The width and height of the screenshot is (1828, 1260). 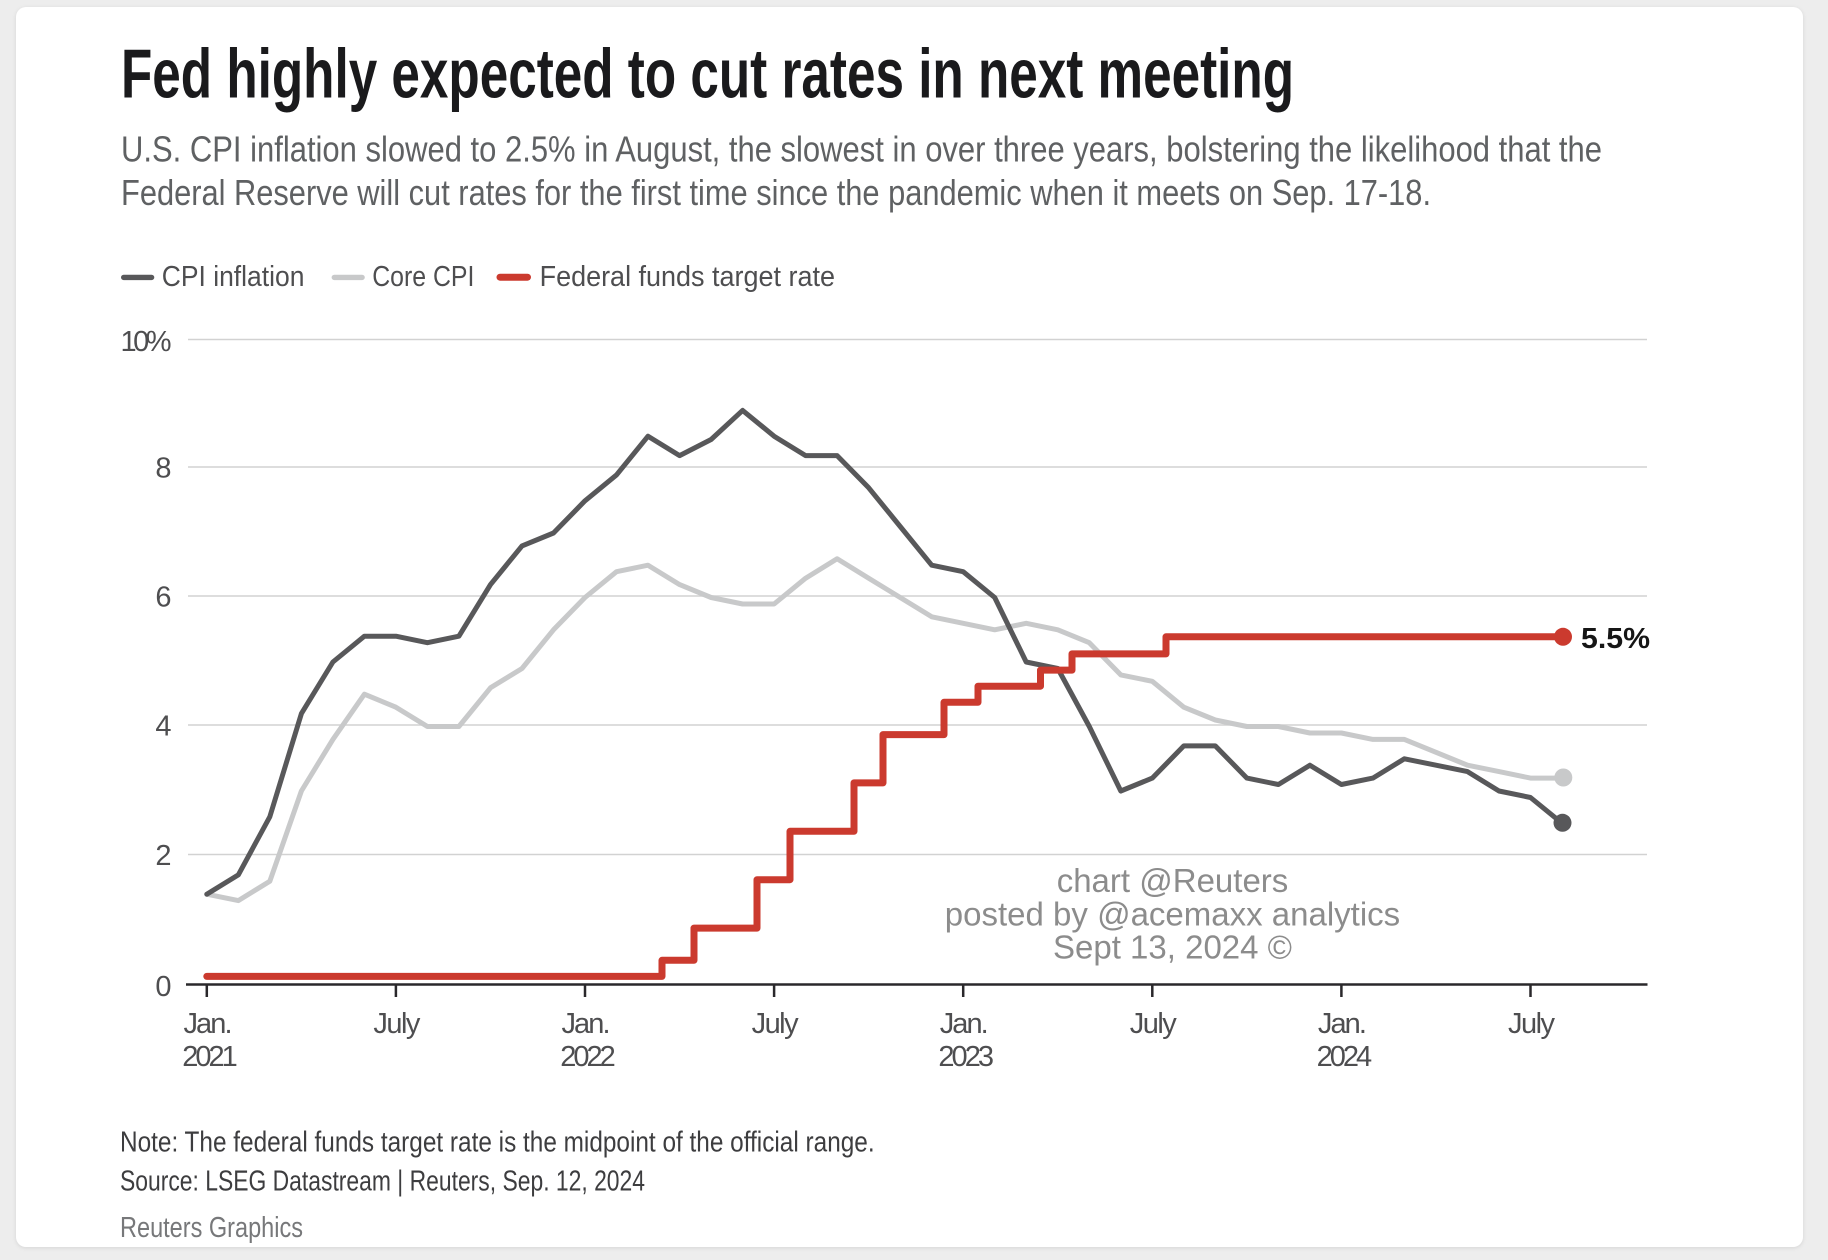 What do you see at coordinates (966, 1057) in the screenshot?
I see `svg-text: 2023` at bounding box center [966, 1057].